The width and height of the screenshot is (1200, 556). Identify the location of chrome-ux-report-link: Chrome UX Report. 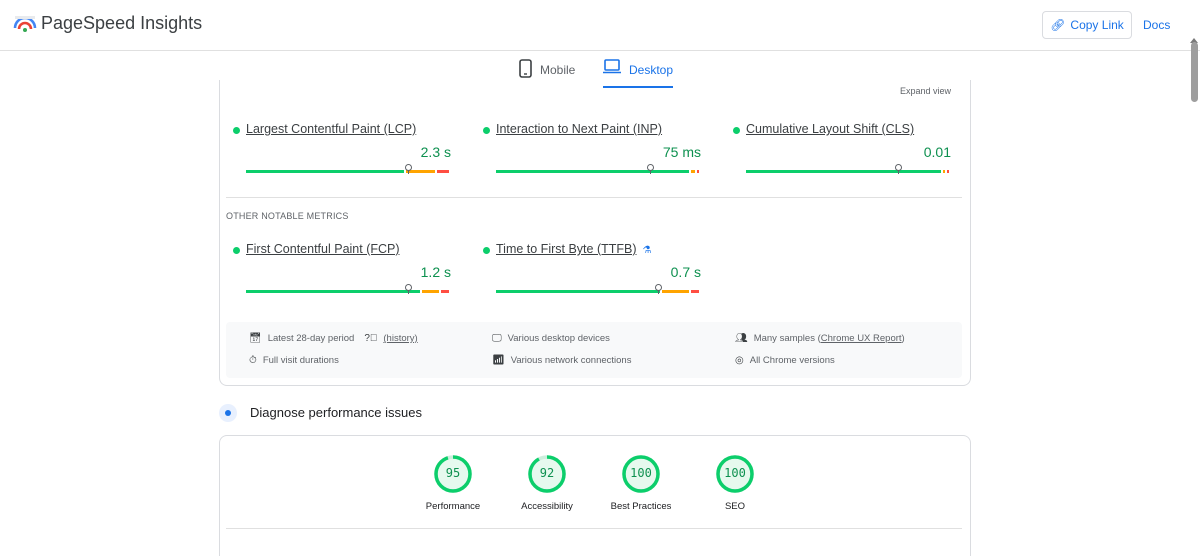
(861, 338).